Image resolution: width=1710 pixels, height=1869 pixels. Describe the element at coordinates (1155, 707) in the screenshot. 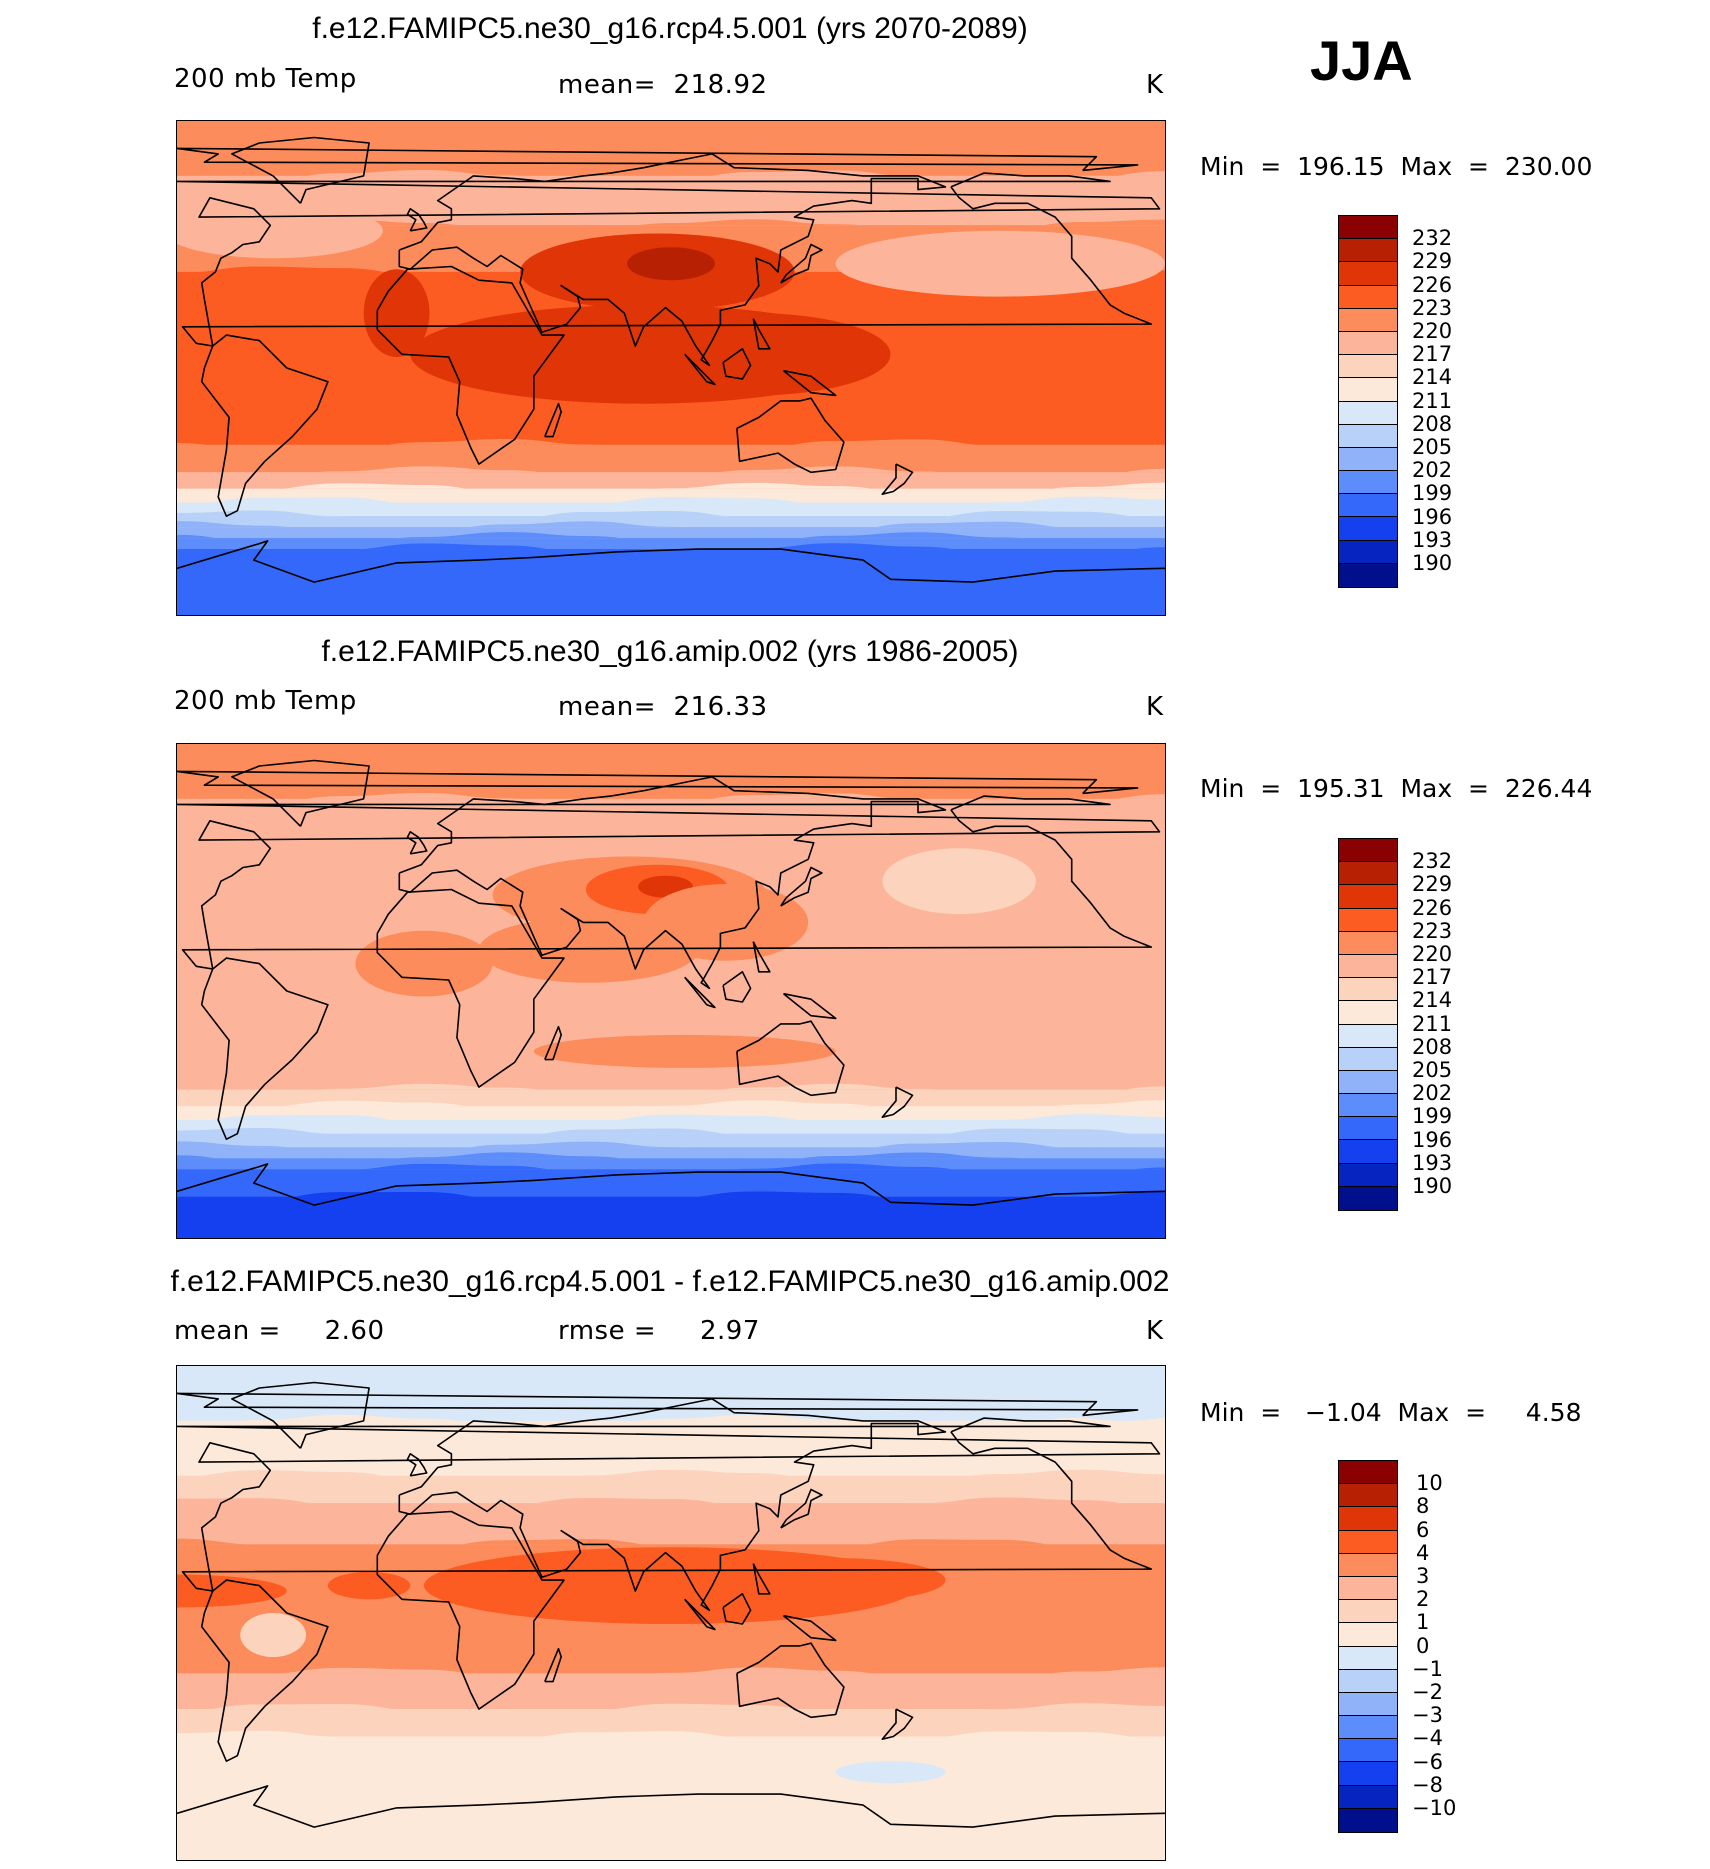

I see `panel-2-units: K` at that location.